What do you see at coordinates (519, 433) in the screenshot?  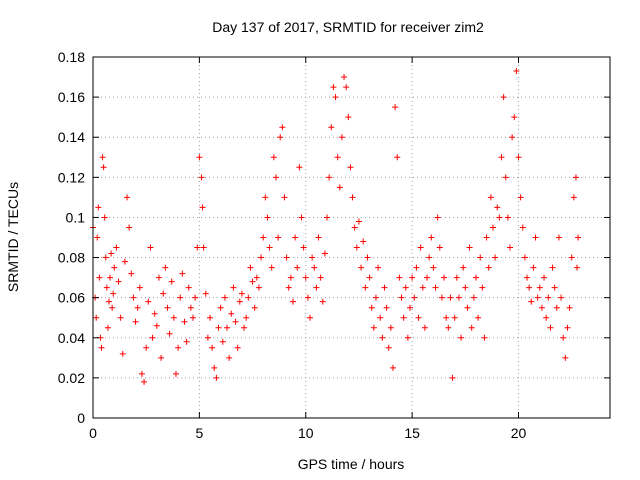 I see `x-tick-label: 20` at bounding box center [519, 433].